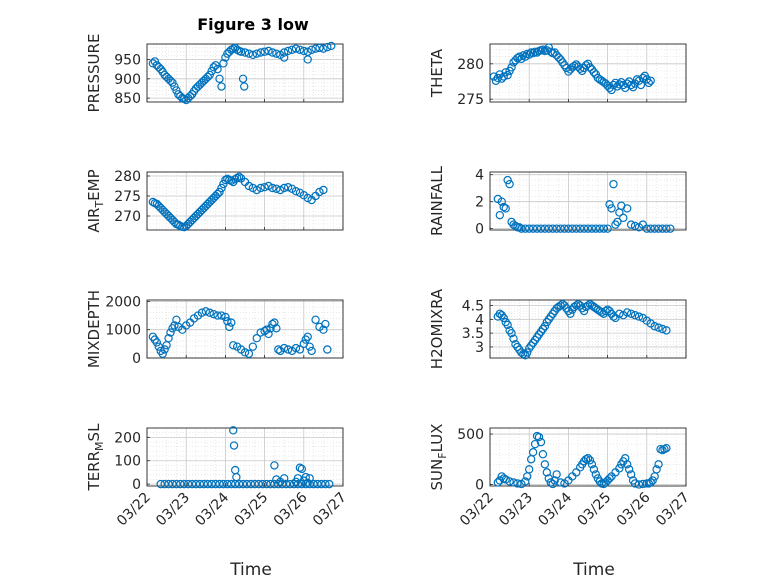  I want to click on subplot-rainfall: 0 2 4 RAINFALL, so click(557, 201).